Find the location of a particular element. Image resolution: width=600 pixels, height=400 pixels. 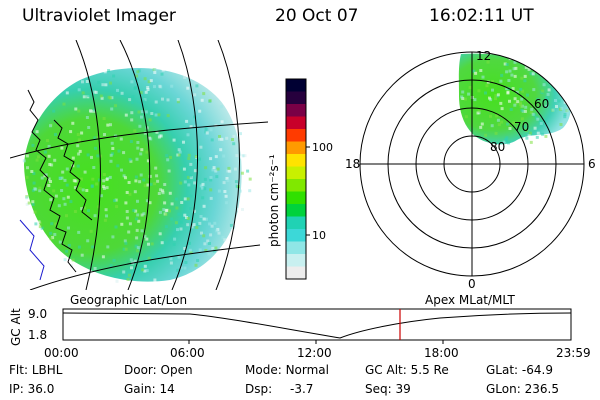

seq-value: 39 is located at coordinates (403, 389).